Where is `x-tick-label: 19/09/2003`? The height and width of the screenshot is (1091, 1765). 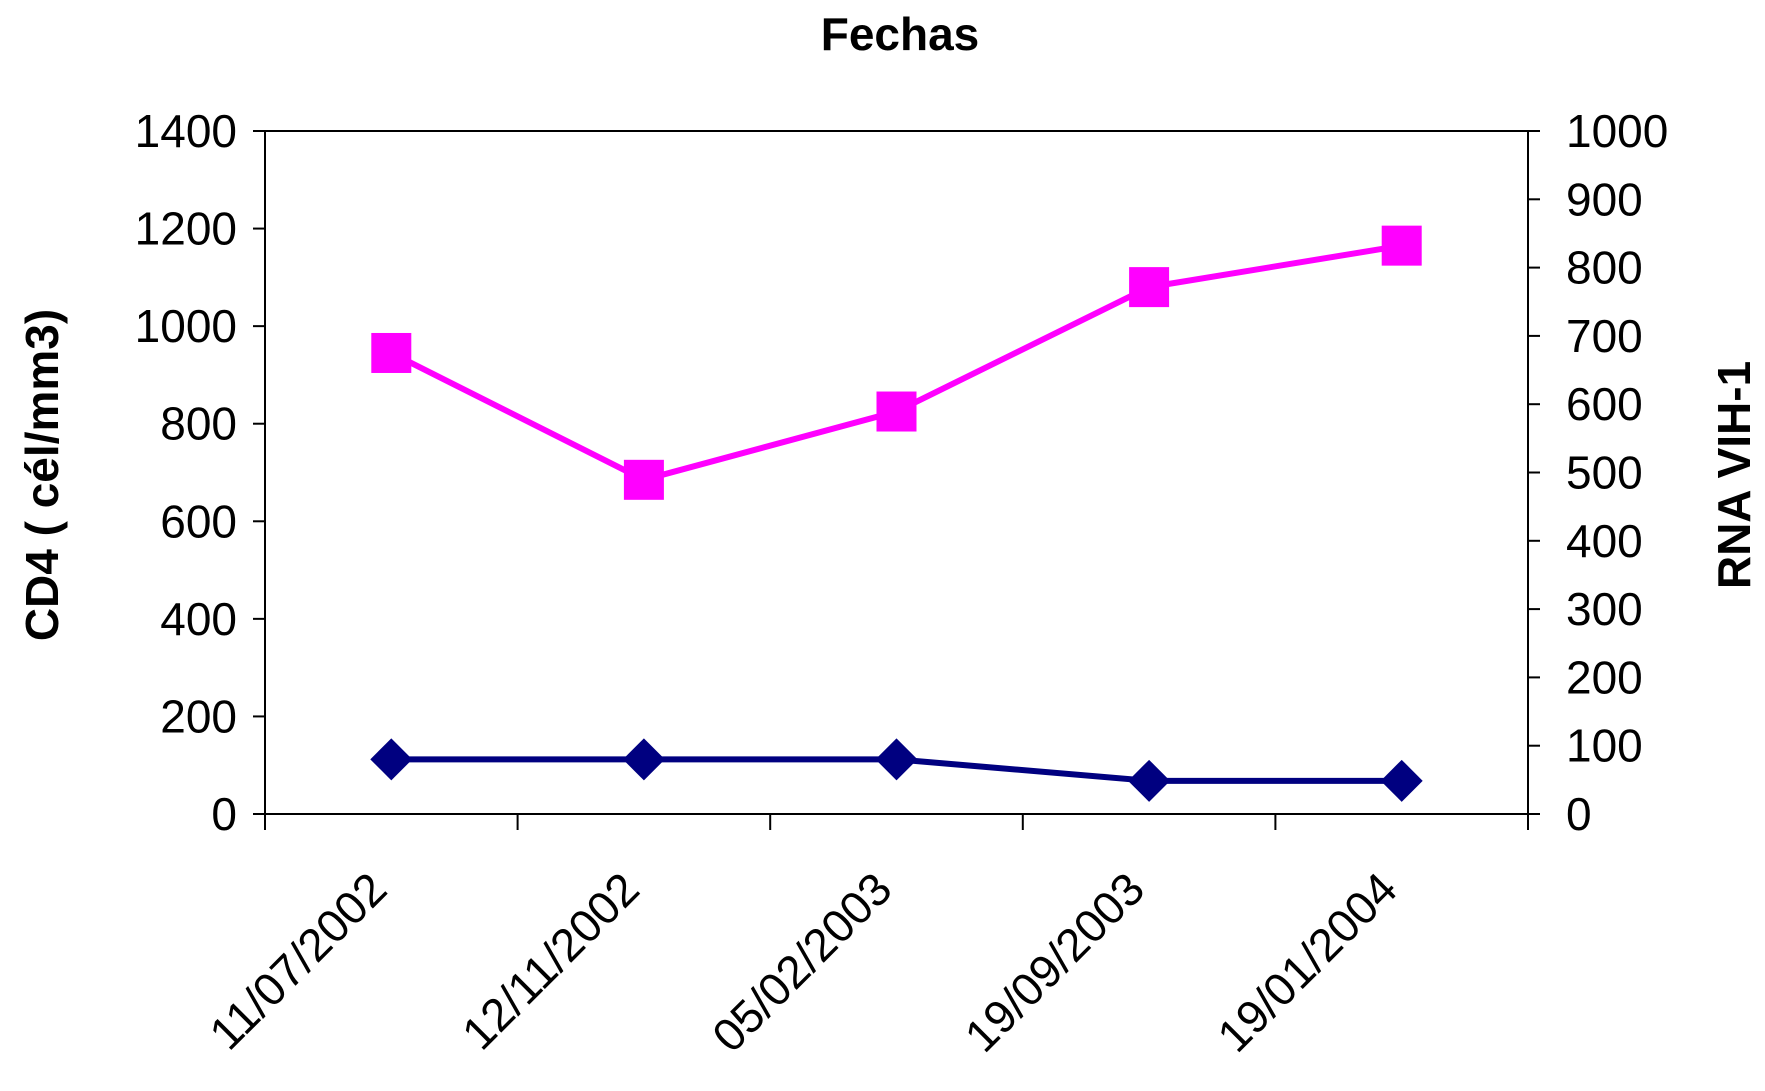 x-tick-label: 19/09/2003 is located at coordinates (1055, 962).